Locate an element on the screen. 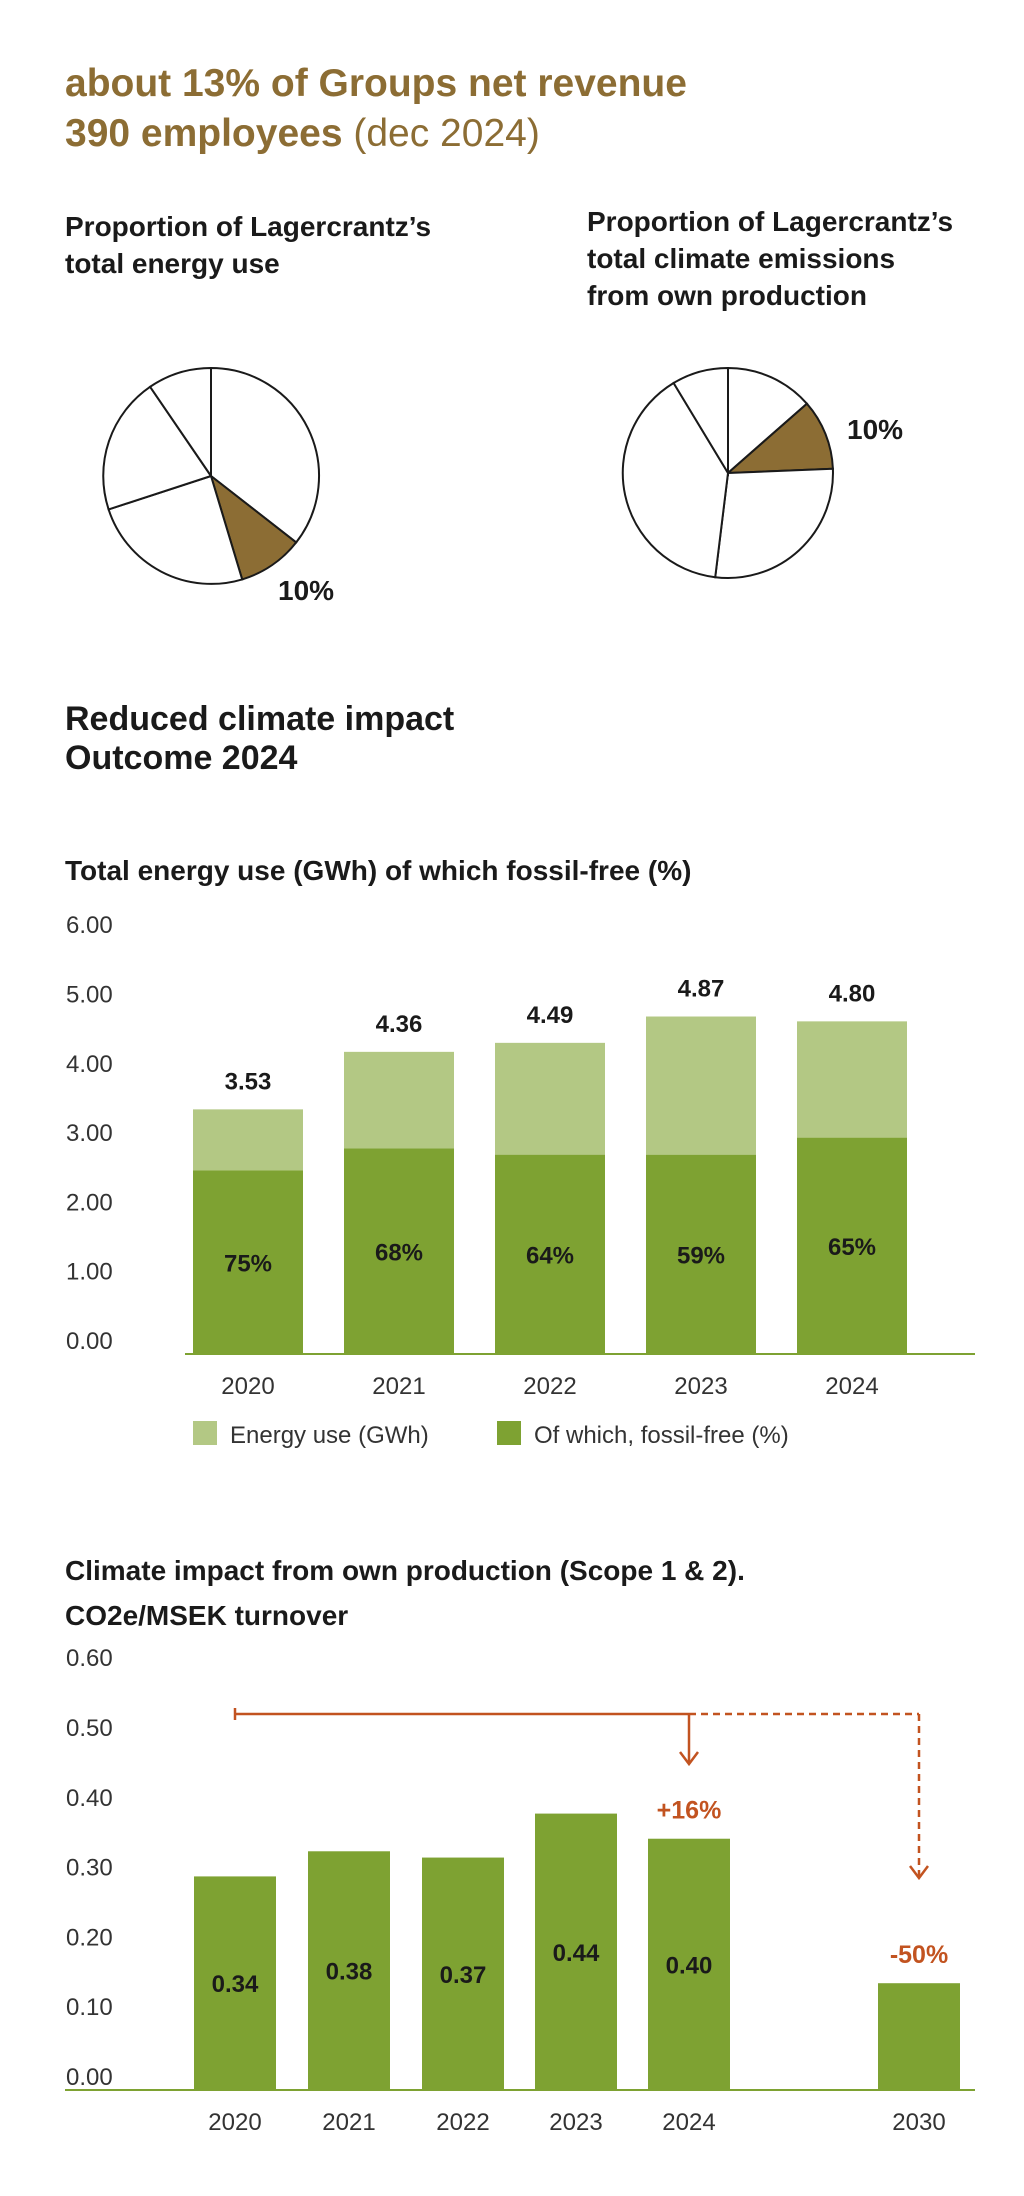 Image resolution: width=1024 pixels, height=2196 pixels. legend-swatch-fossil-free is located at coordinates (509, 1433).